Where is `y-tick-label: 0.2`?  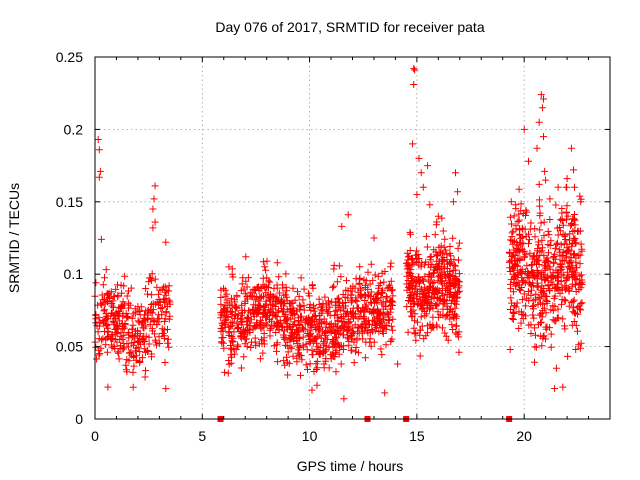
y-tick-label: 0.2 is located at coordinates (74, 129).